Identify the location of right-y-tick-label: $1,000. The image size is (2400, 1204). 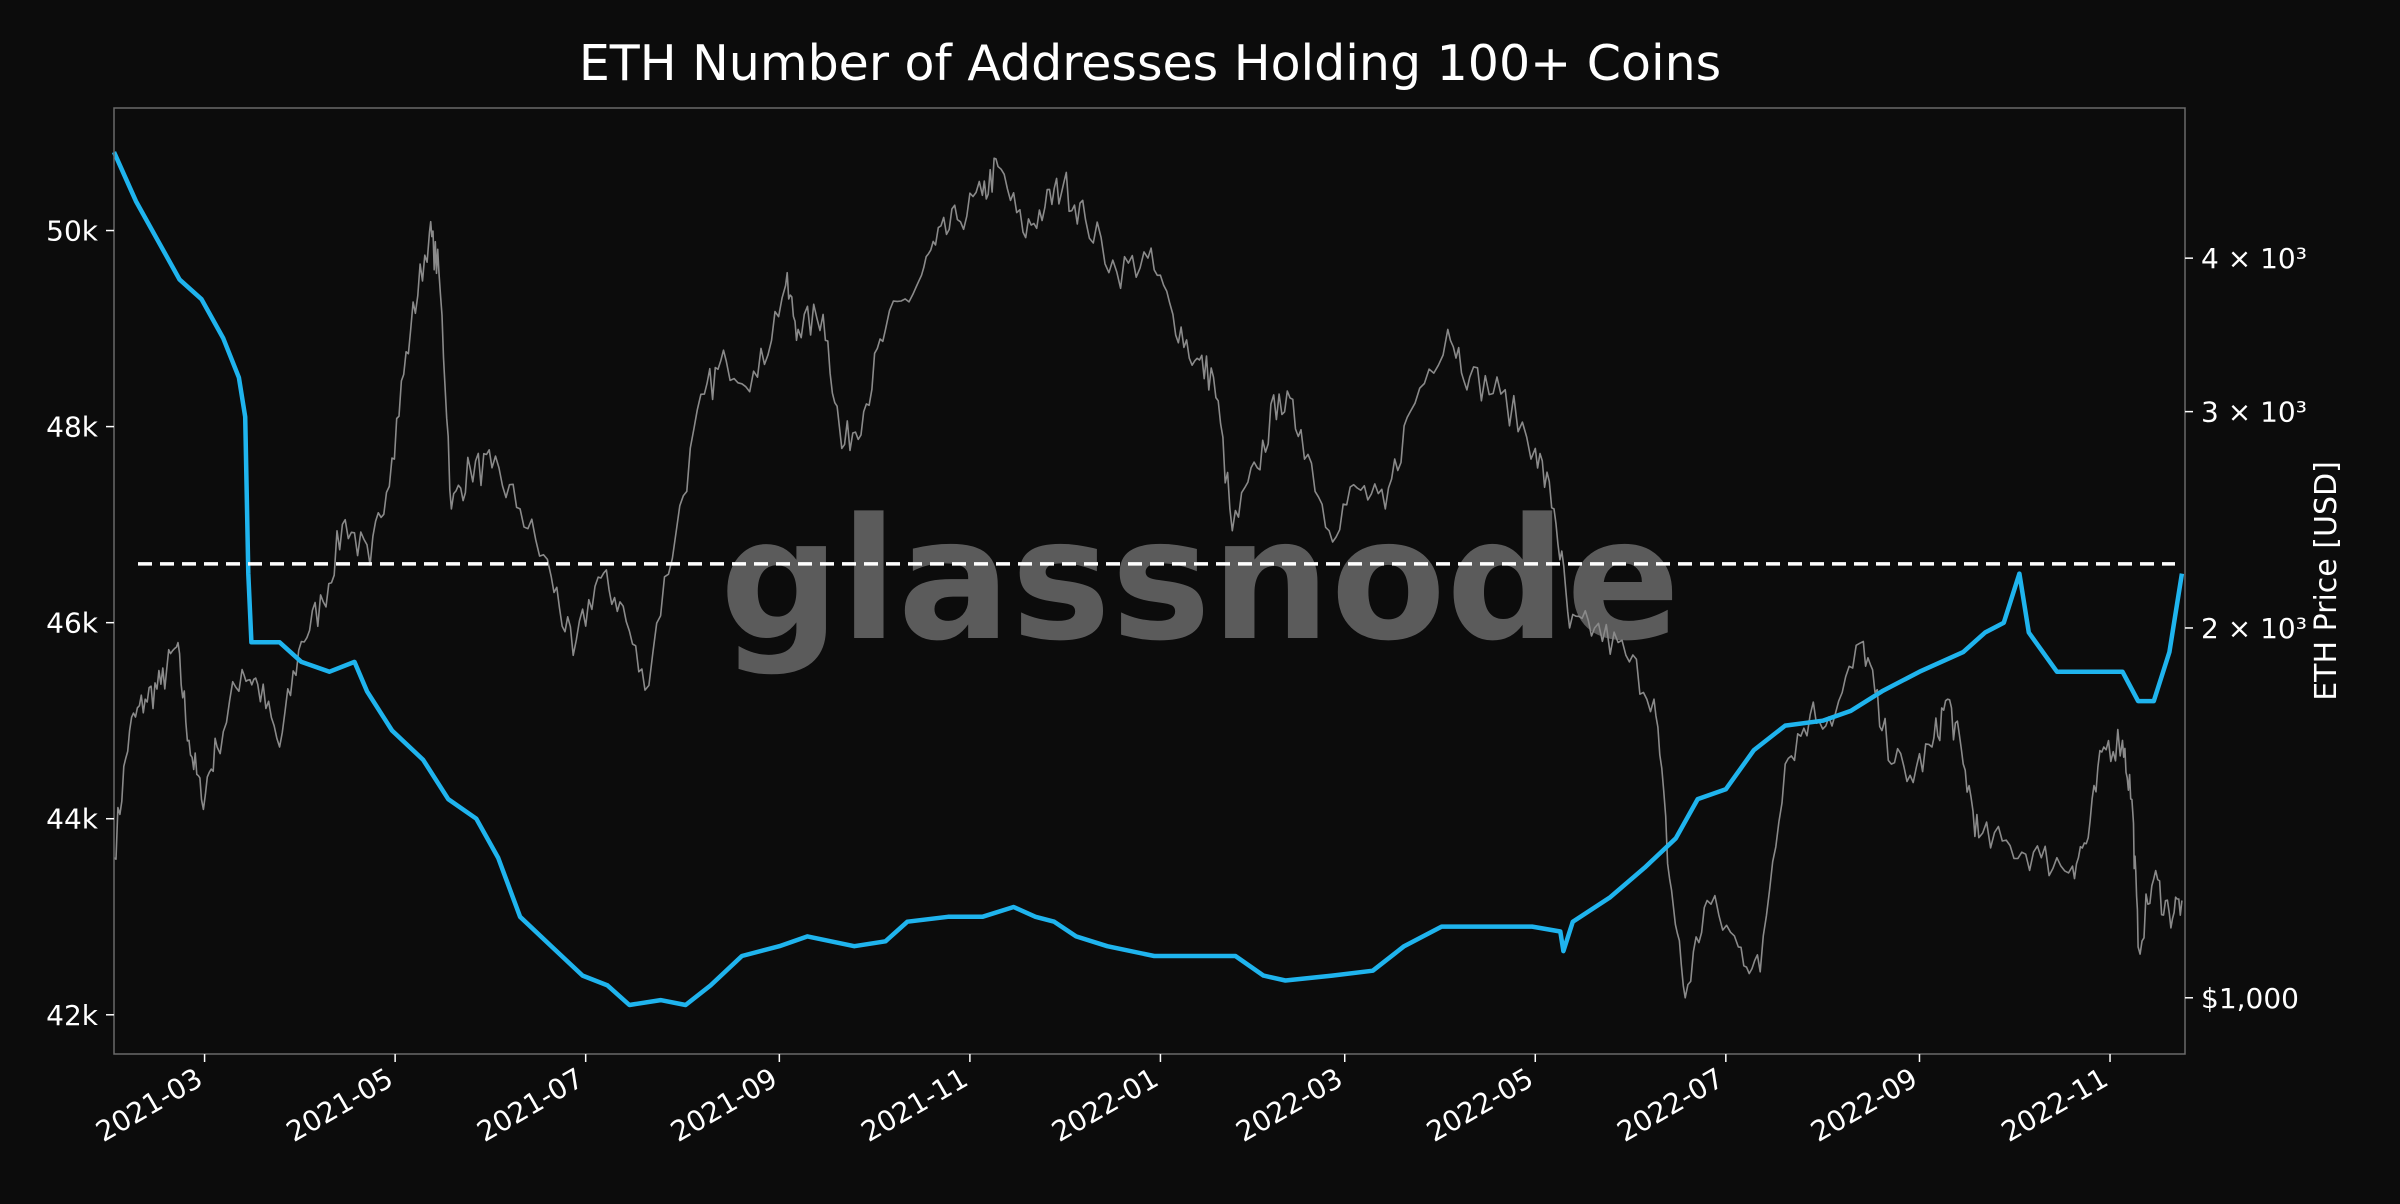
(2250, 998).